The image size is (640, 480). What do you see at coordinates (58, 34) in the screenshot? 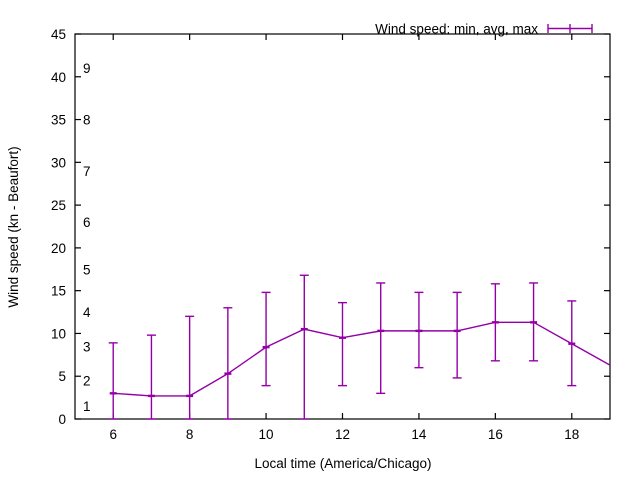
I see `y-tick-label: 45` at bounding box center [58, 34].